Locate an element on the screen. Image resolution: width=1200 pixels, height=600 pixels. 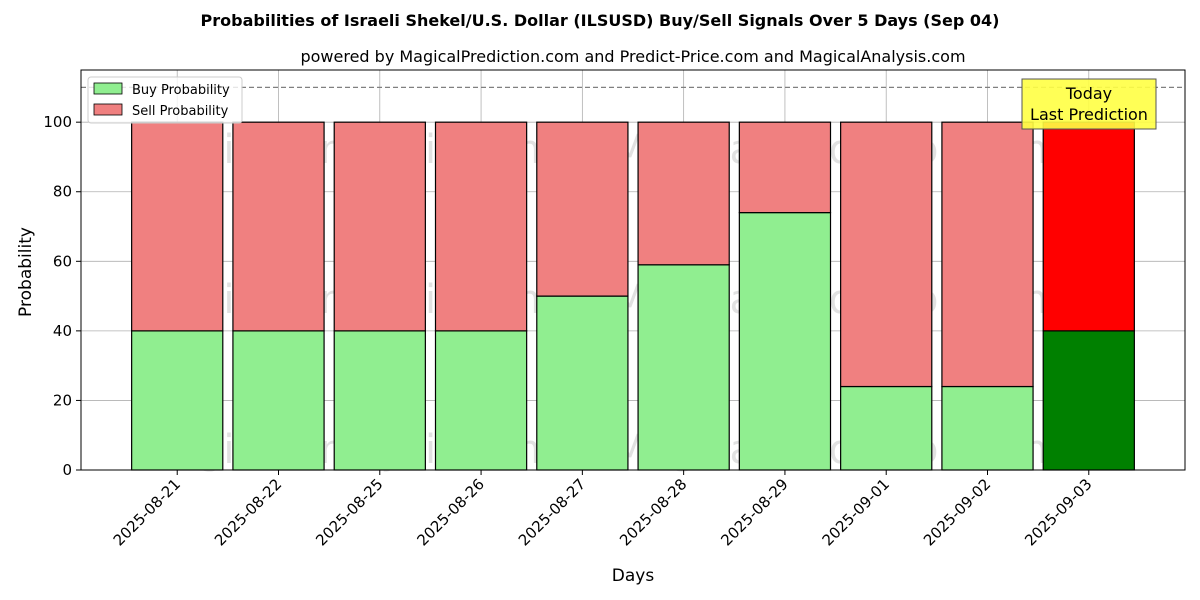
x-tick-label: 2025-08-26 is located at coordinates (451, 512).